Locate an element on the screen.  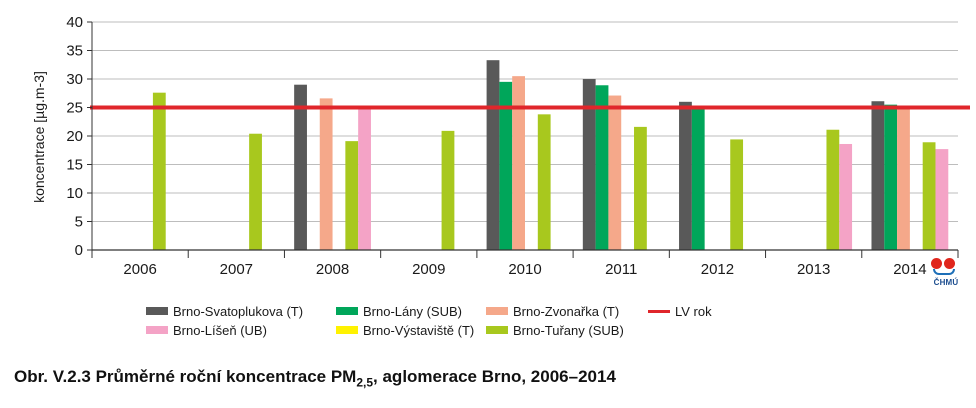
bar-brno-l-ny-sub-2011 is located at coordinates (602, 168).